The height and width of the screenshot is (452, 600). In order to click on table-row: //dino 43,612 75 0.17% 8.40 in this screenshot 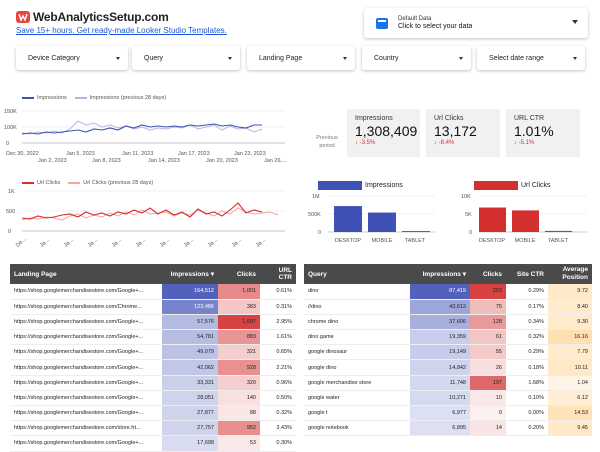, I will do `click(448, 307)`.